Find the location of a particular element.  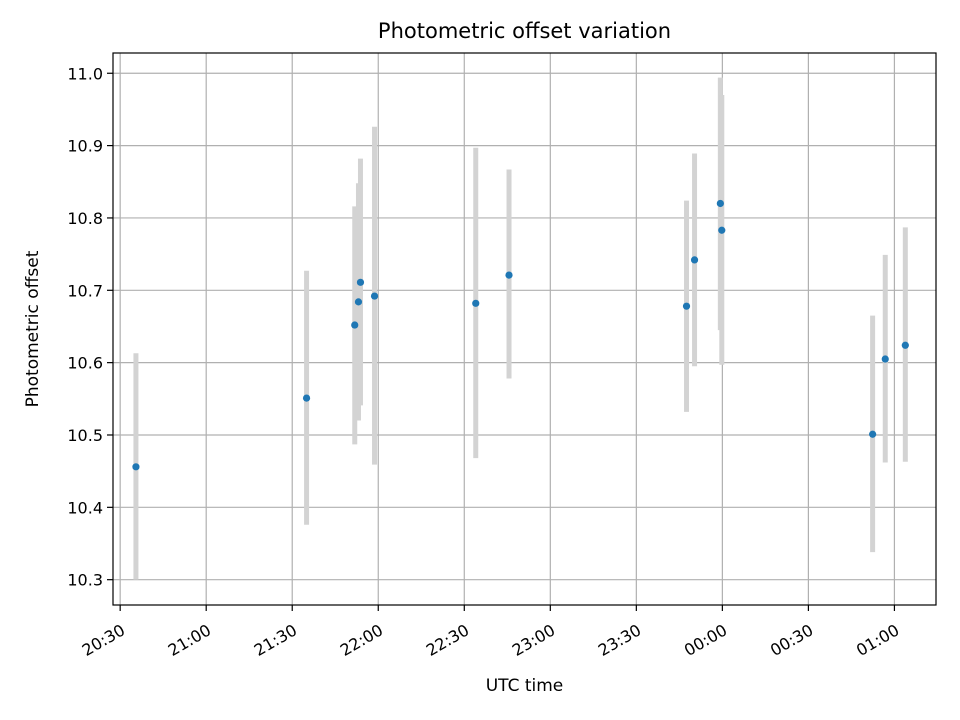

x-tick-label: 22:00 is located at coordinates (361, 640).